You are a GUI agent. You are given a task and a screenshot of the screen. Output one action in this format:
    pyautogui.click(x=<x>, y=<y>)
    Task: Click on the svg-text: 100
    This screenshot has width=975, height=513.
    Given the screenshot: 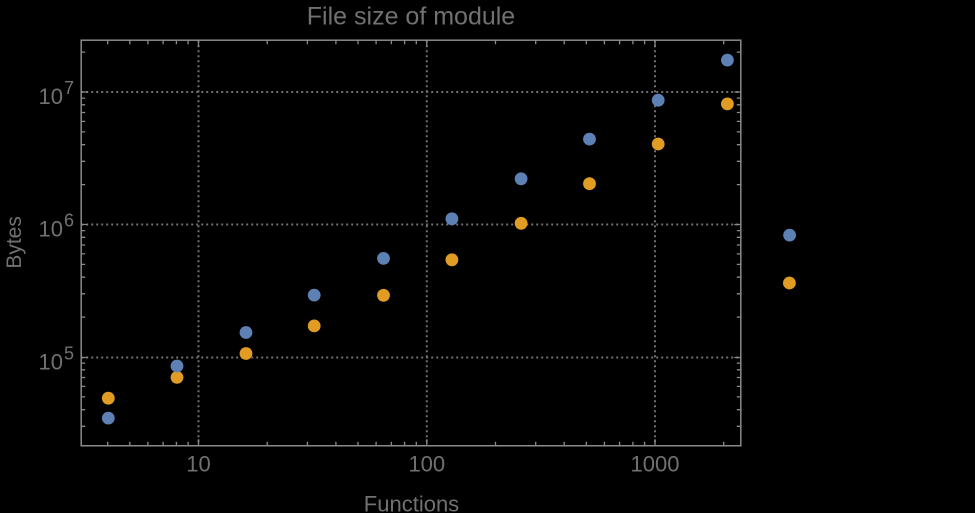 What is the action you would take?
    pyautogui.click(x=426, y=464)
    